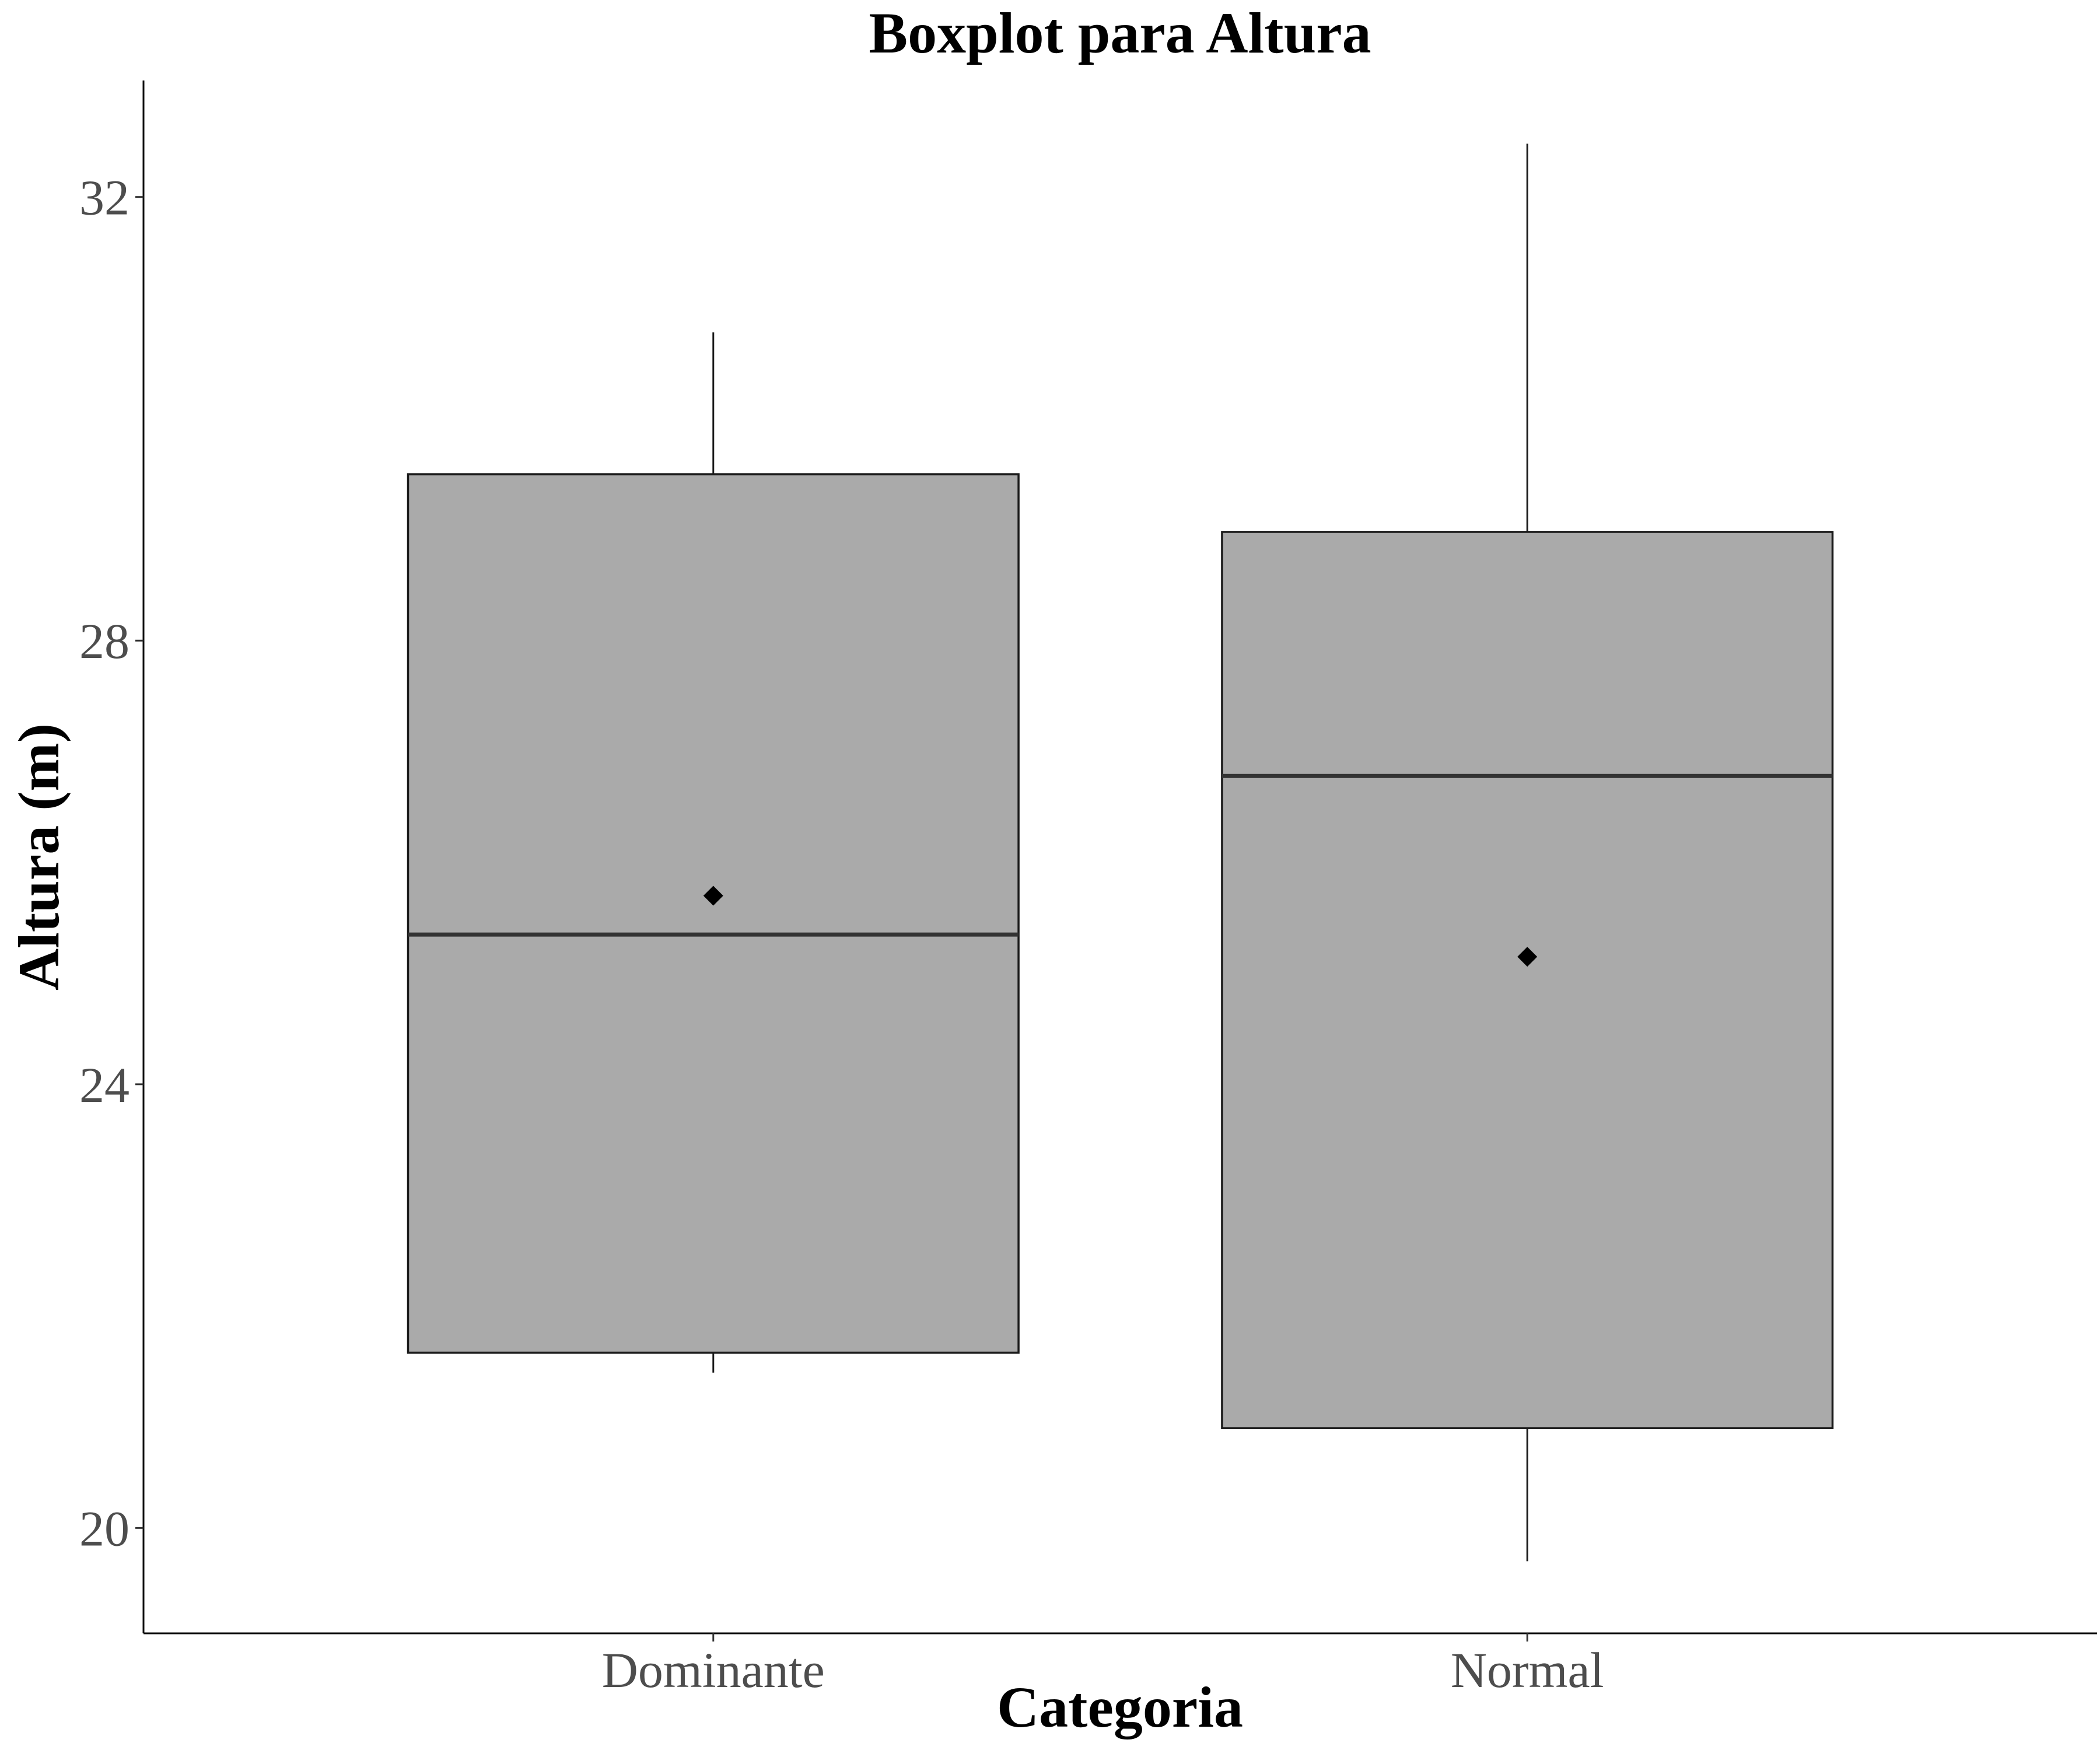  Describe the element at coordinates (111, 863) in the screenshot. I see `y-axis-ticks: 20 24 28 32` at that location.